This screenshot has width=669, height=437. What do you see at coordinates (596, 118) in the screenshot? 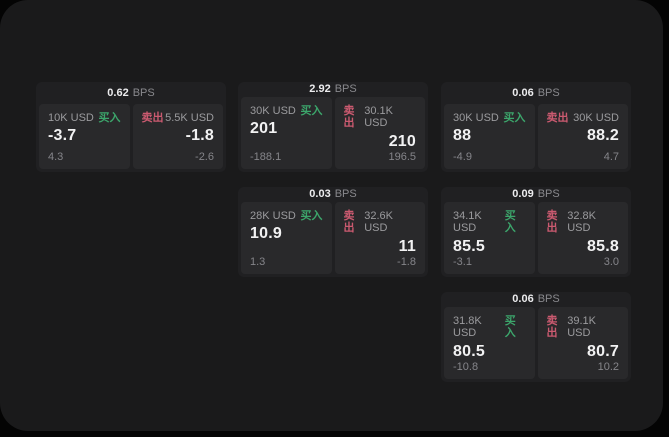
I see `sell-amount: 30K USD` at bounding box center [596, 118].